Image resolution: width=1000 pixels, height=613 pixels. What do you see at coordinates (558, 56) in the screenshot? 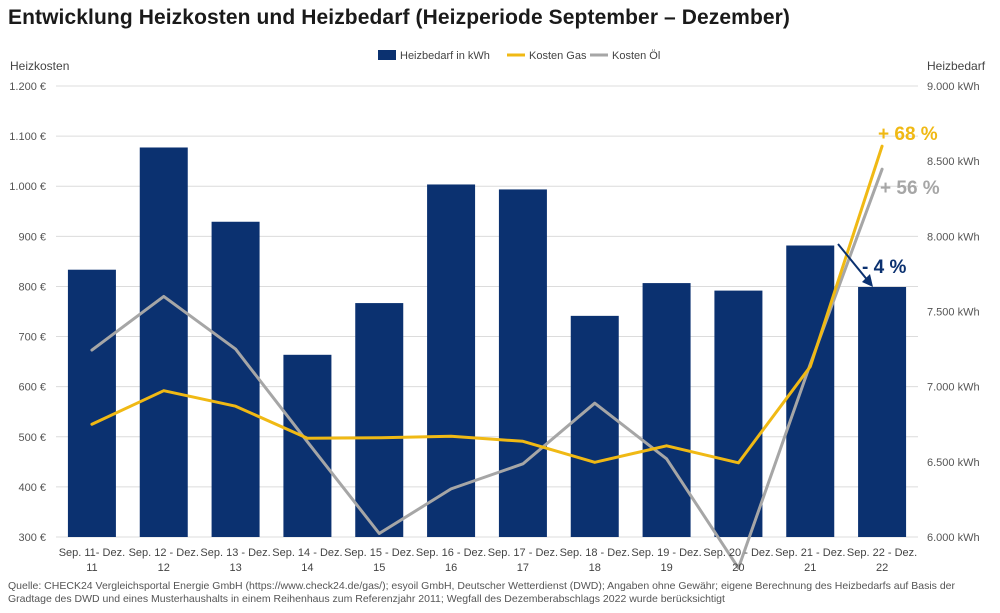
I see `legend-label: Kosten Gas` at bounding box center [558, 56].